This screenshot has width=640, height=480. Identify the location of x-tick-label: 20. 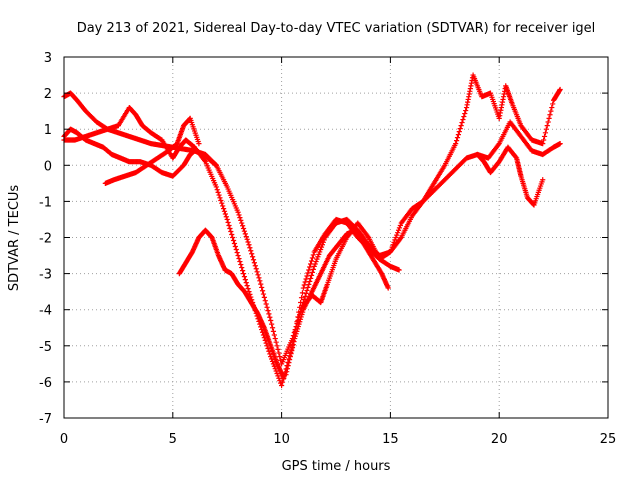
(499, 439).